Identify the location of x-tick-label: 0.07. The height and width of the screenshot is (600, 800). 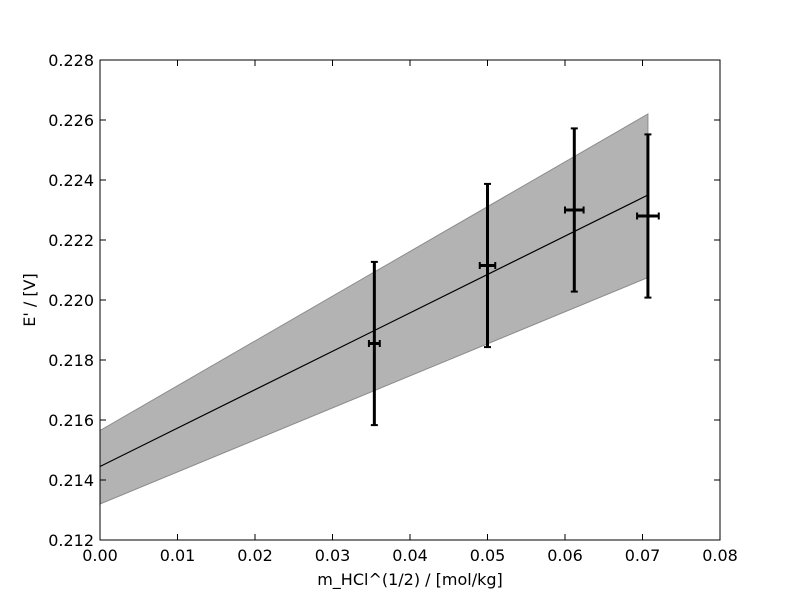
(643, 555).